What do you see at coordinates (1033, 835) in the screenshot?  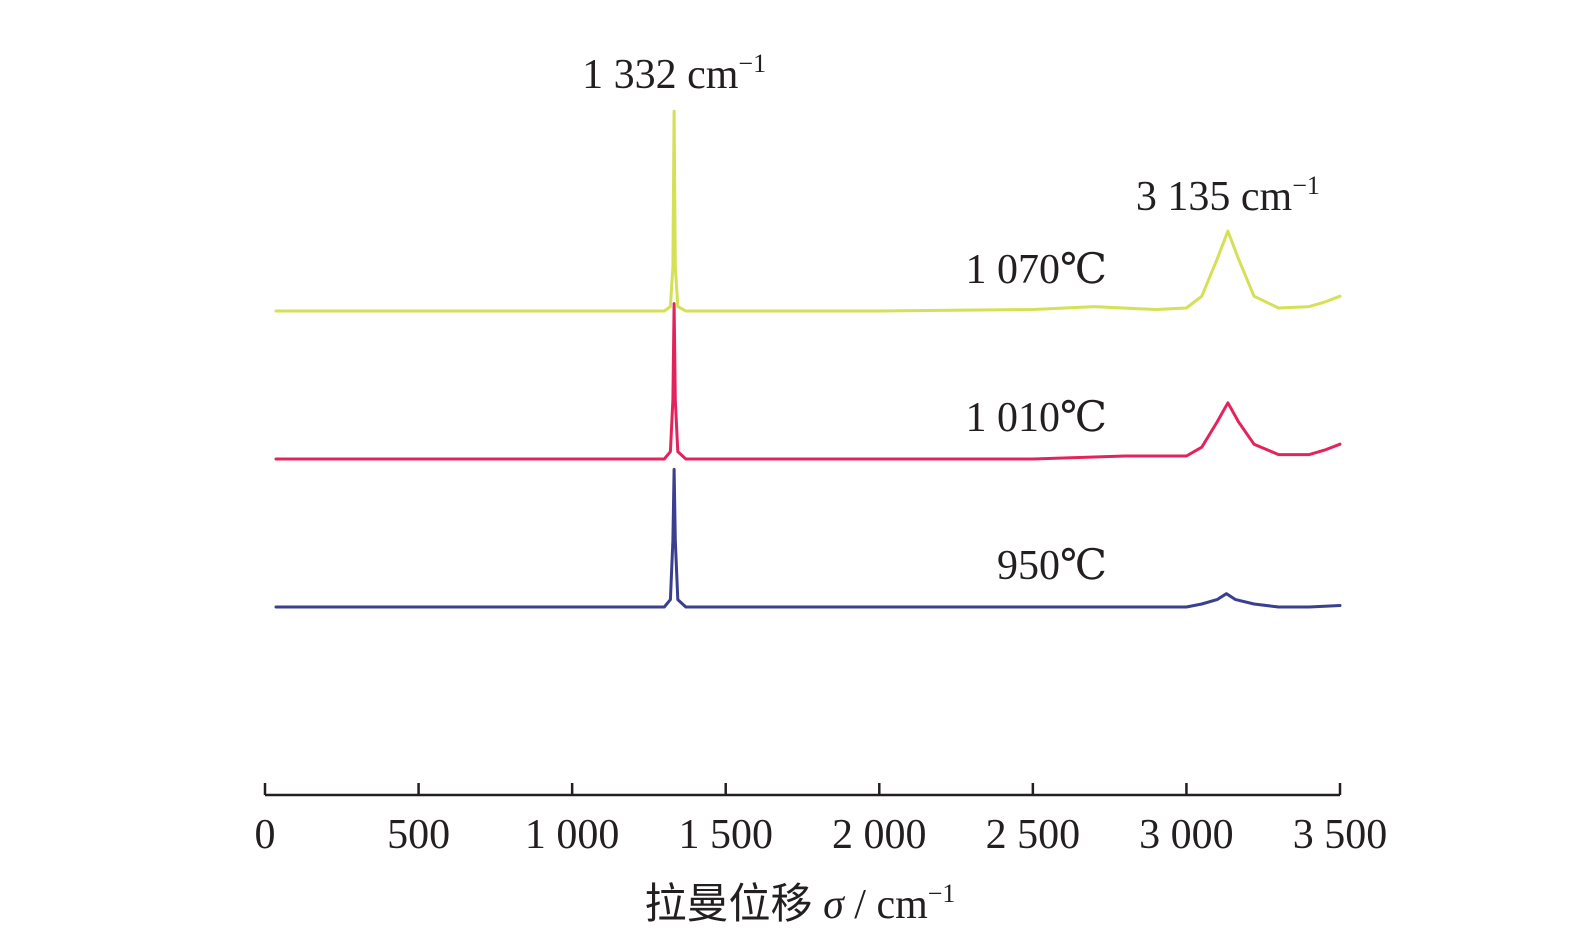 I see `x-tick-label-2500: 2 500` at bounding box center [1033, 835].